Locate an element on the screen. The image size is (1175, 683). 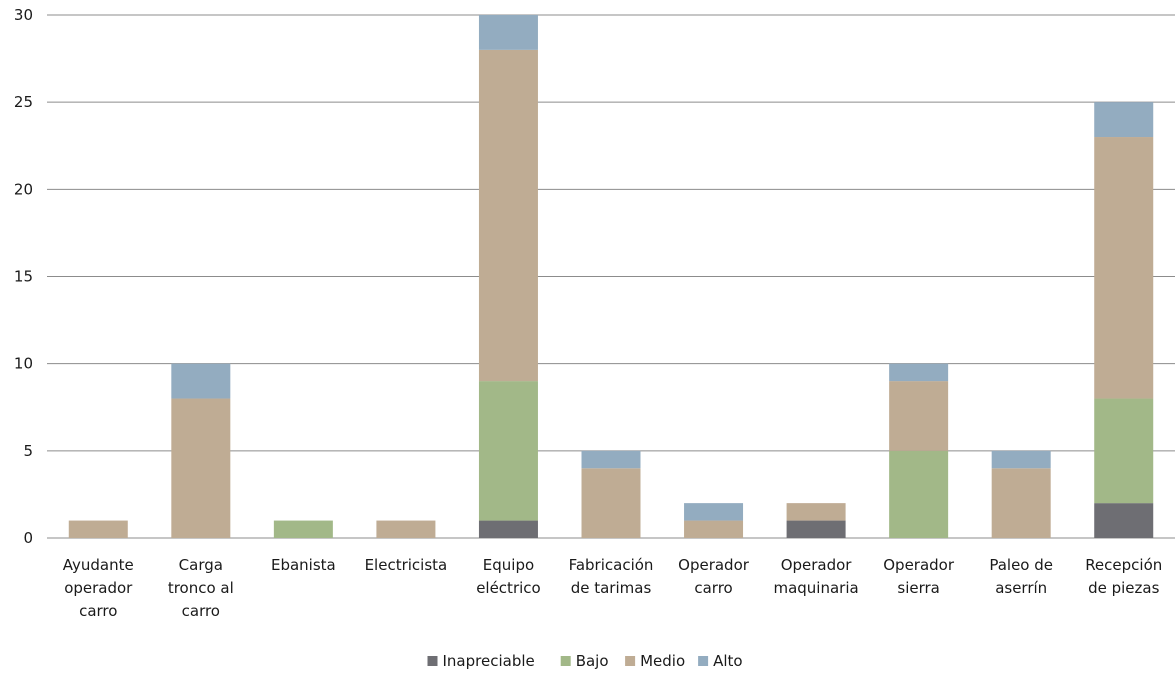
legend-label: Bajo is located at coordinates (592, 661).